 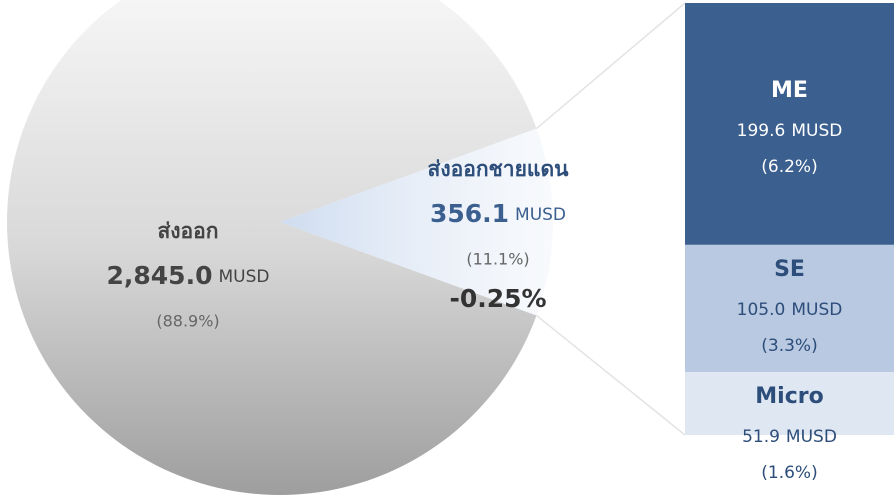 I want to click on segment-share: (1.6%), so click(x=789, y=473).